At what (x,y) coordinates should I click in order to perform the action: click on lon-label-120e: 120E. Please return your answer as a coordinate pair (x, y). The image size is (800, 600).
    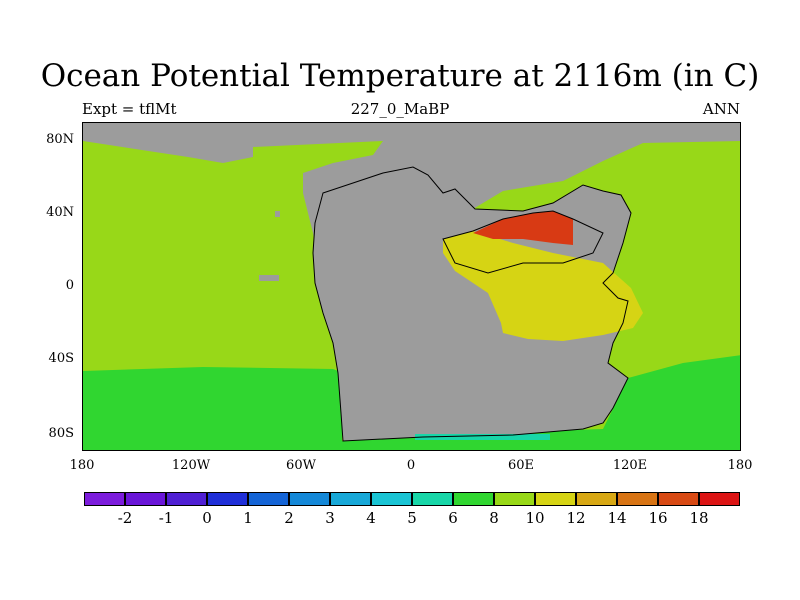
    Looking at the image, I should click on (630, 465).